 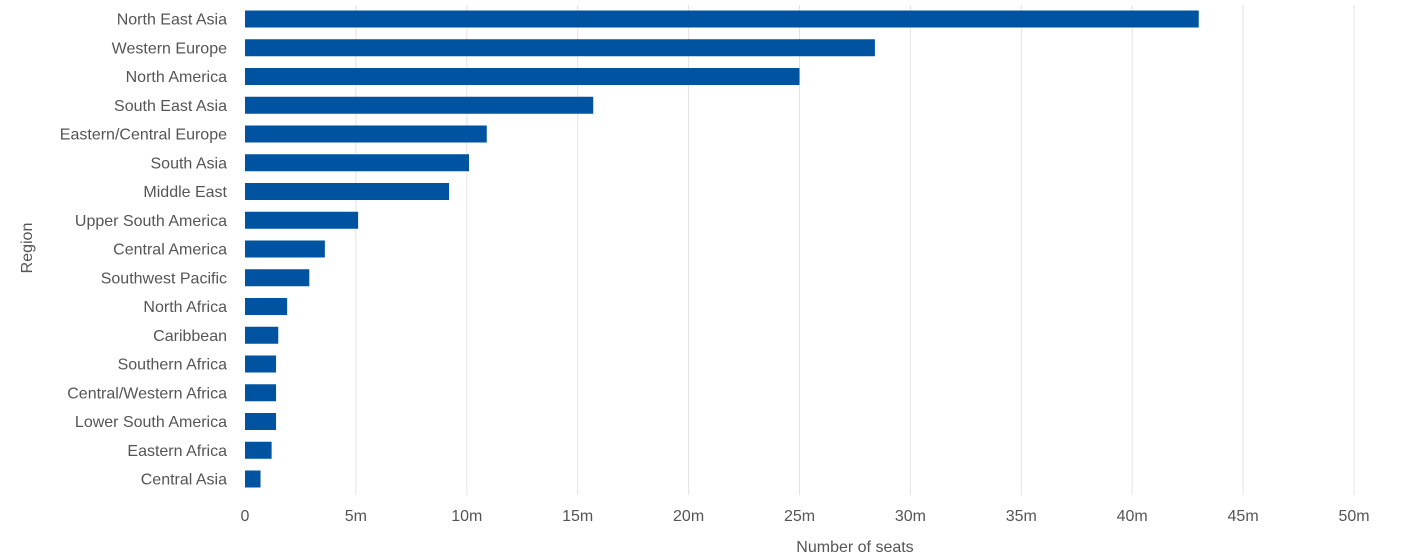 What do you see at coordinates (910, 516) in the screenshot?
I see `x-tick-label: 30m` at bounding box center [910, 516].